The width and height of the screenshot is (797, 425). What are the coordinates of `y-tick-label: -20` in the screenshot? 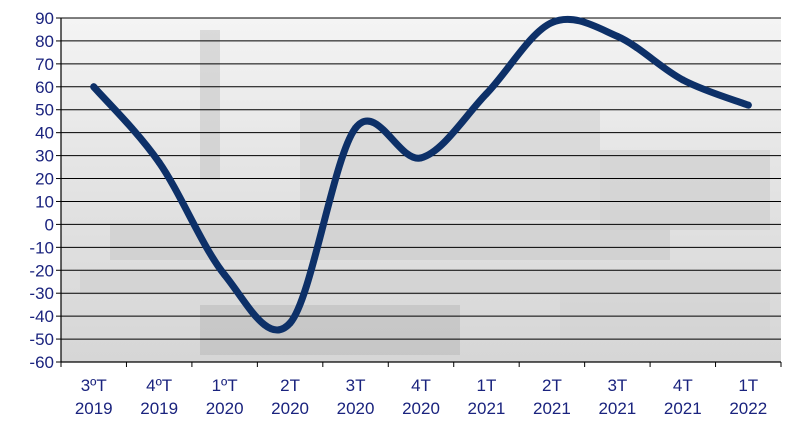 It's located at (41, 270).